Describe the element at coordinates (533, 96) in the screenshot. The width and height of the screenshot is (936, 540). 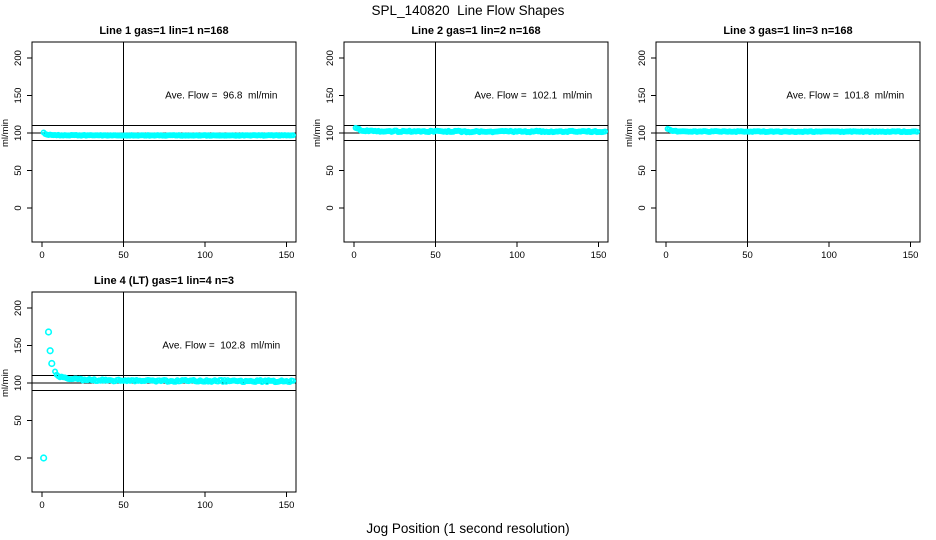
I see `ave-flow-annotation: Ave. Flow = 102.1 ml/min` at that location.